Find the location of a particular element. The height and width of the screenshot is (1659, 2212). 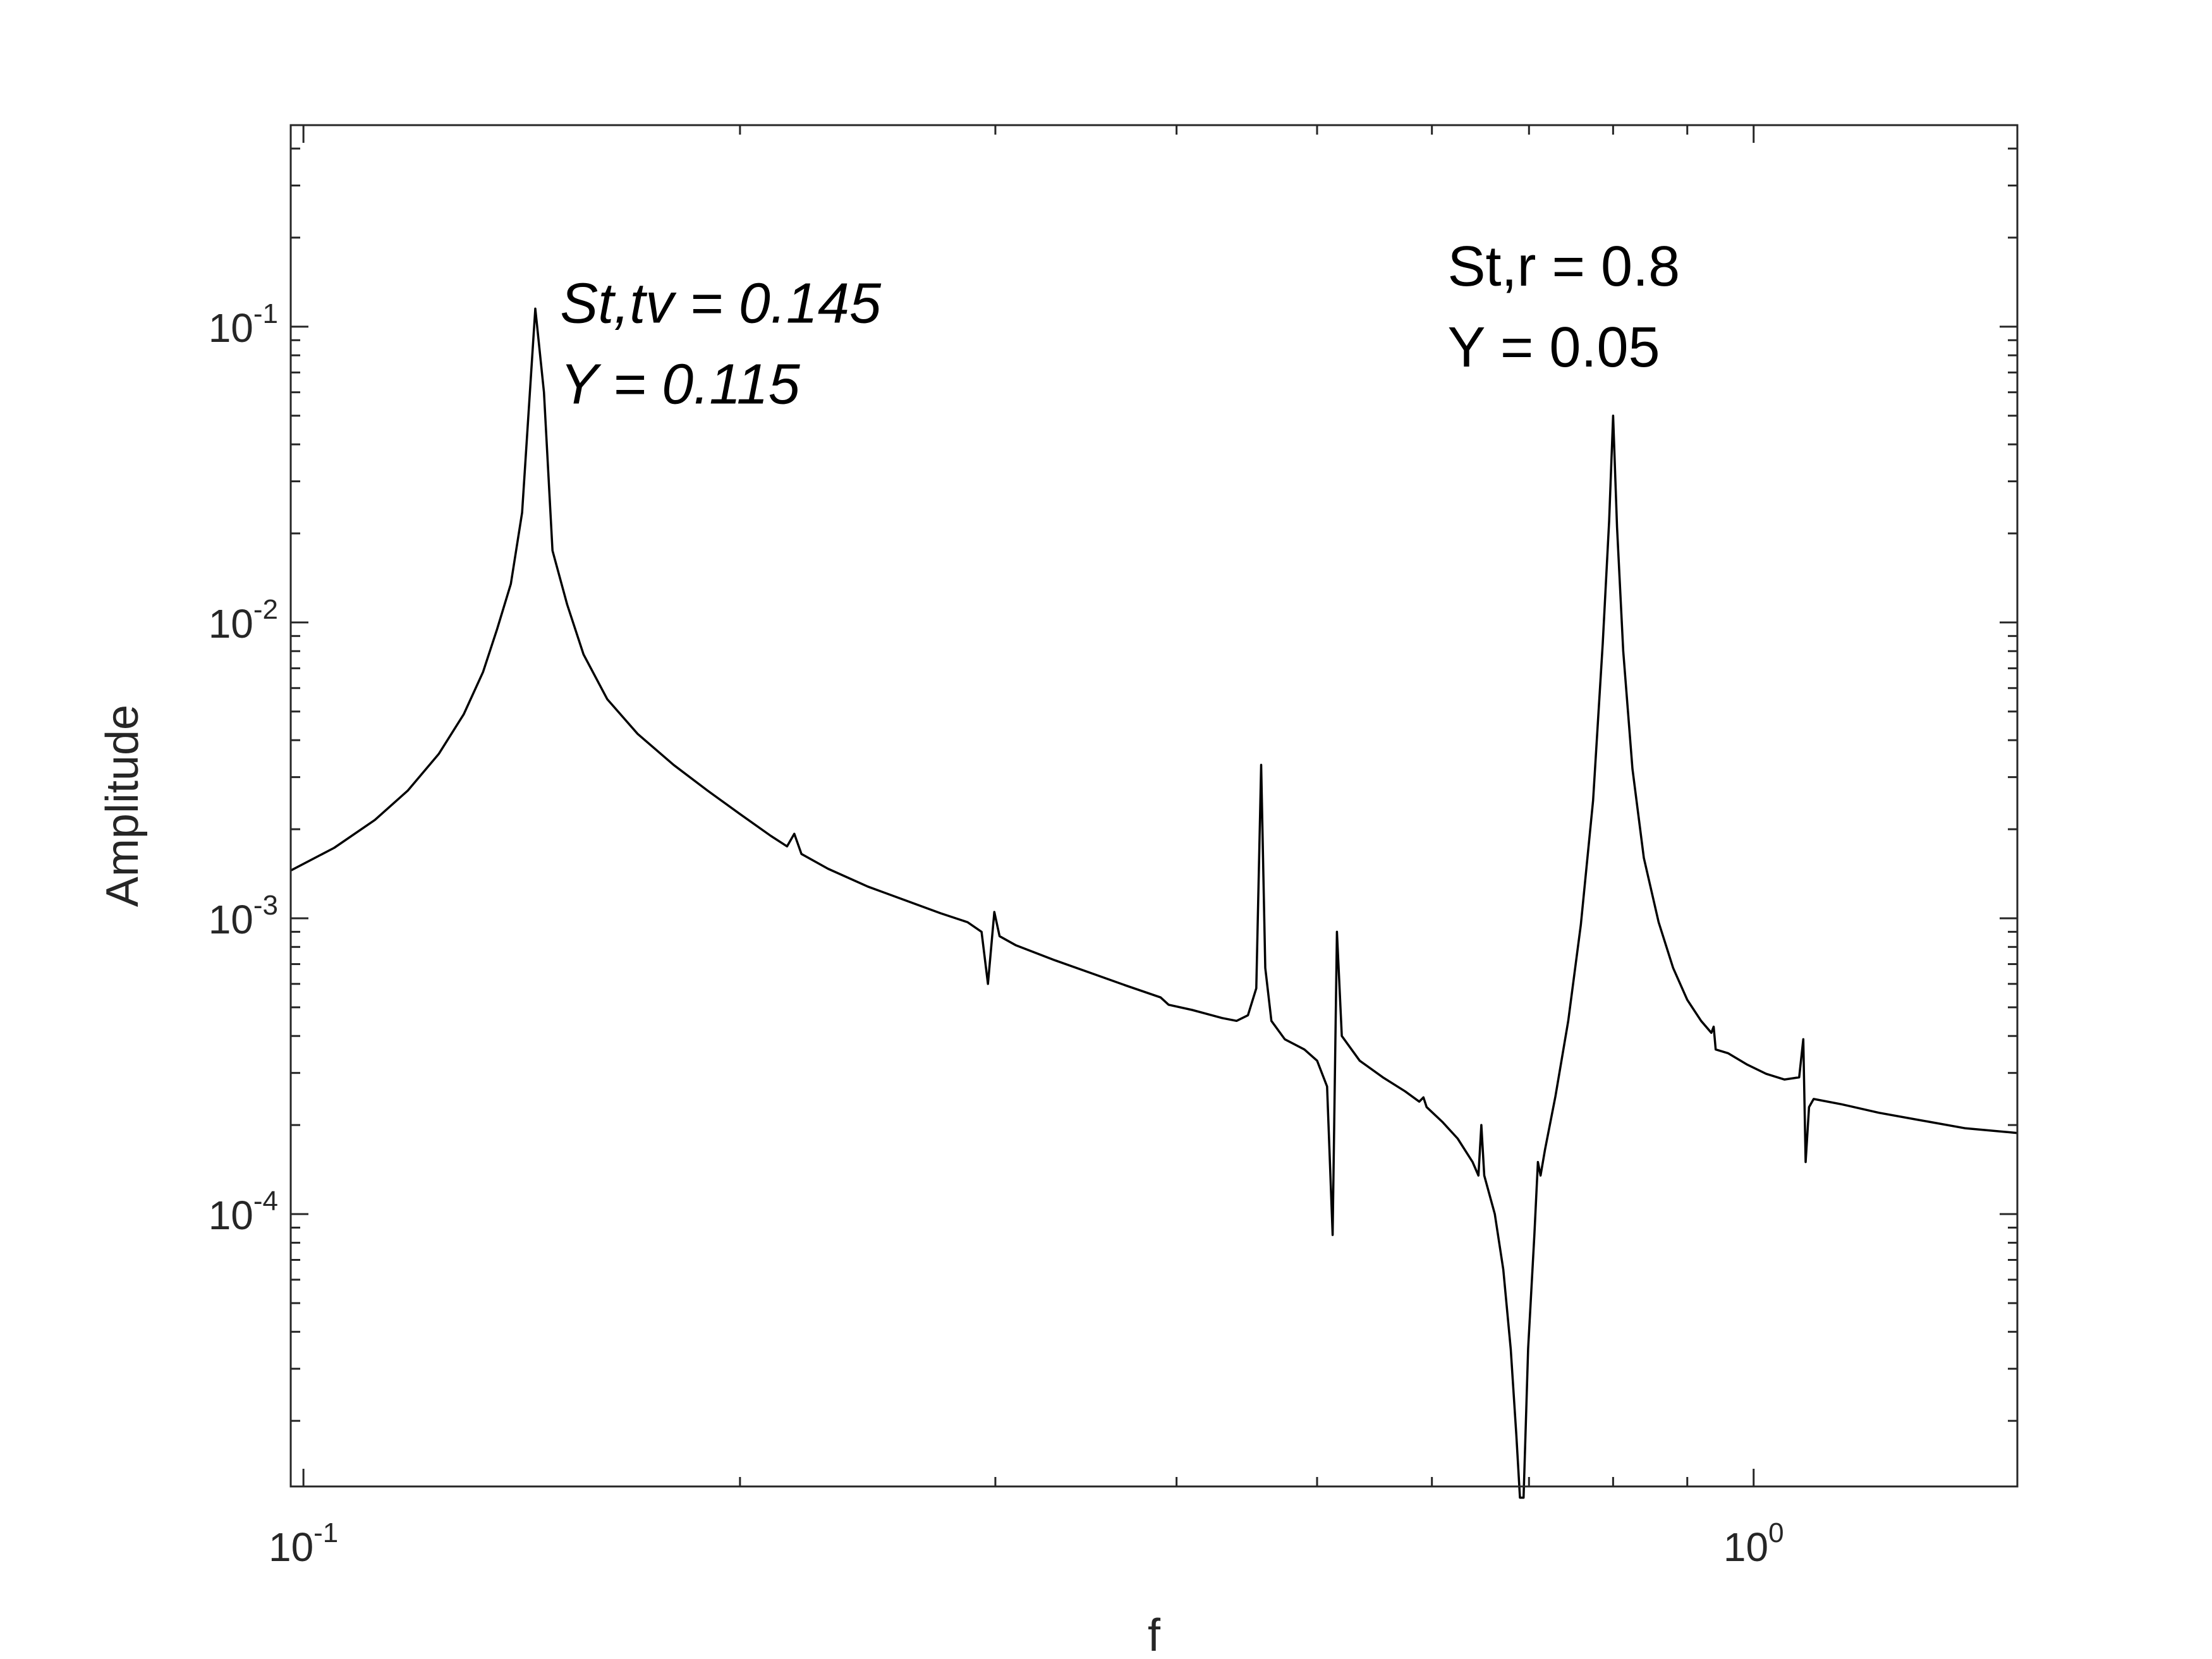

y-axis-title: Amplitude is located at coordinates (122, 806).